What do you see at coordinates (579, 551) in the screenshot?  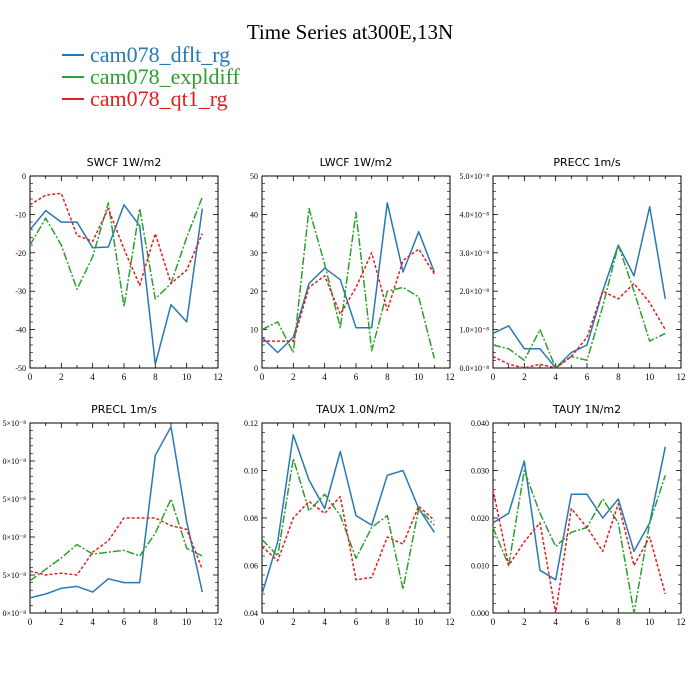 I see `chart6-series-qt1` at bounding box center [579, 551].